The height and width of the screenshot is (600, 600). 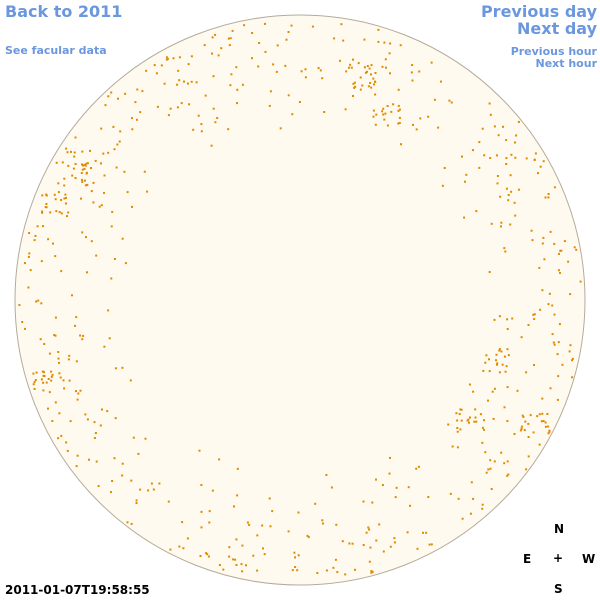 What do you see at coordinates (56, 50) in the screenshot?
I see `facular-data-link: See facular data` at bounding box center [56, 50].